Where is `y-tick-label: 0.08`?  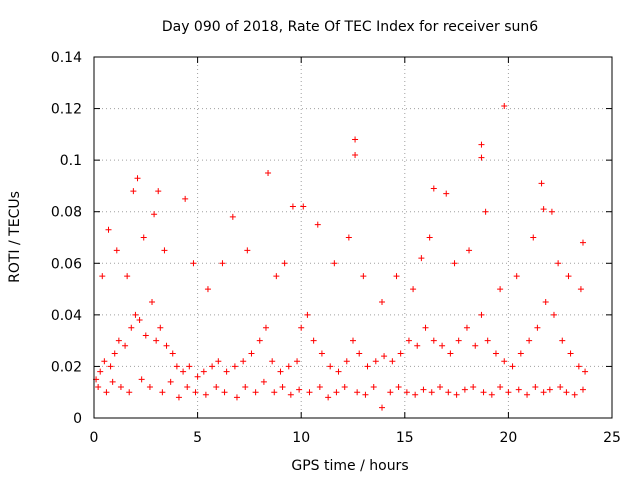 y-tick-label: 0.08 is located at coordinates (66, 213).